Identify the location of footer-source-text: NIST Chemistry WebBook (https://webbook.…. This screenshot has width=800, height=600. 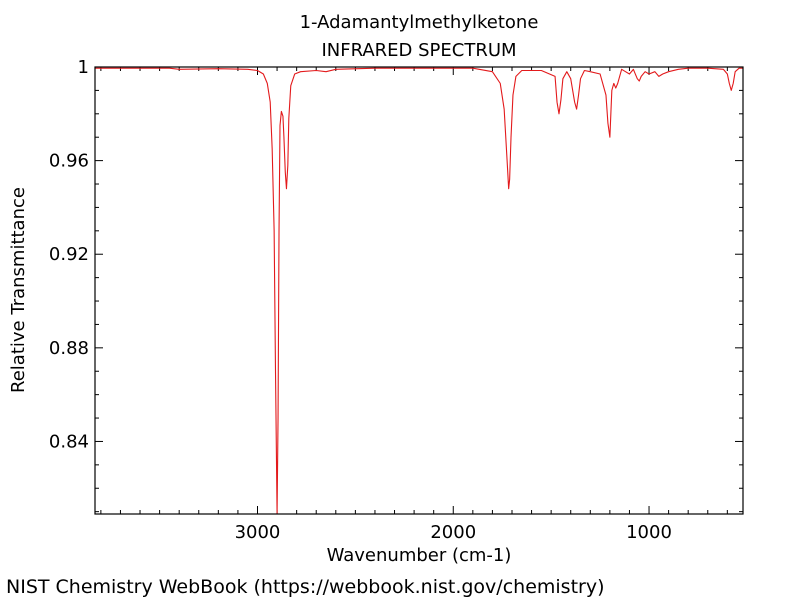
(305, 587).